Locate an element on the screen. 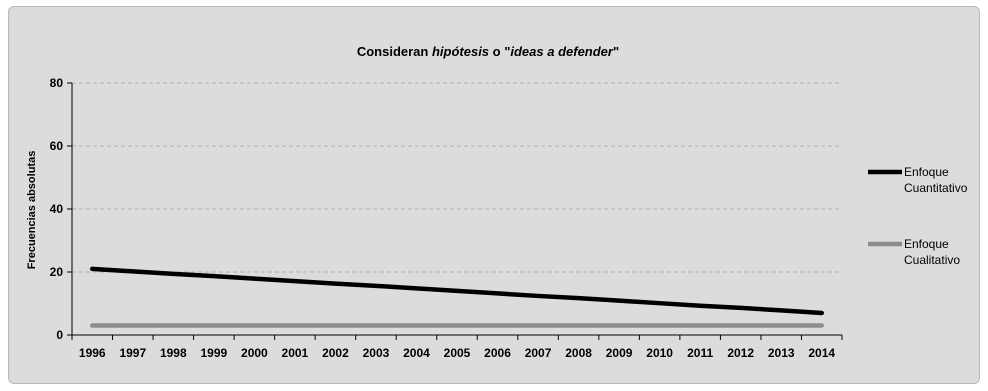 The image size is (988, 391). x-tick-label-2008: 2008 is located at coordinates (578, 353).